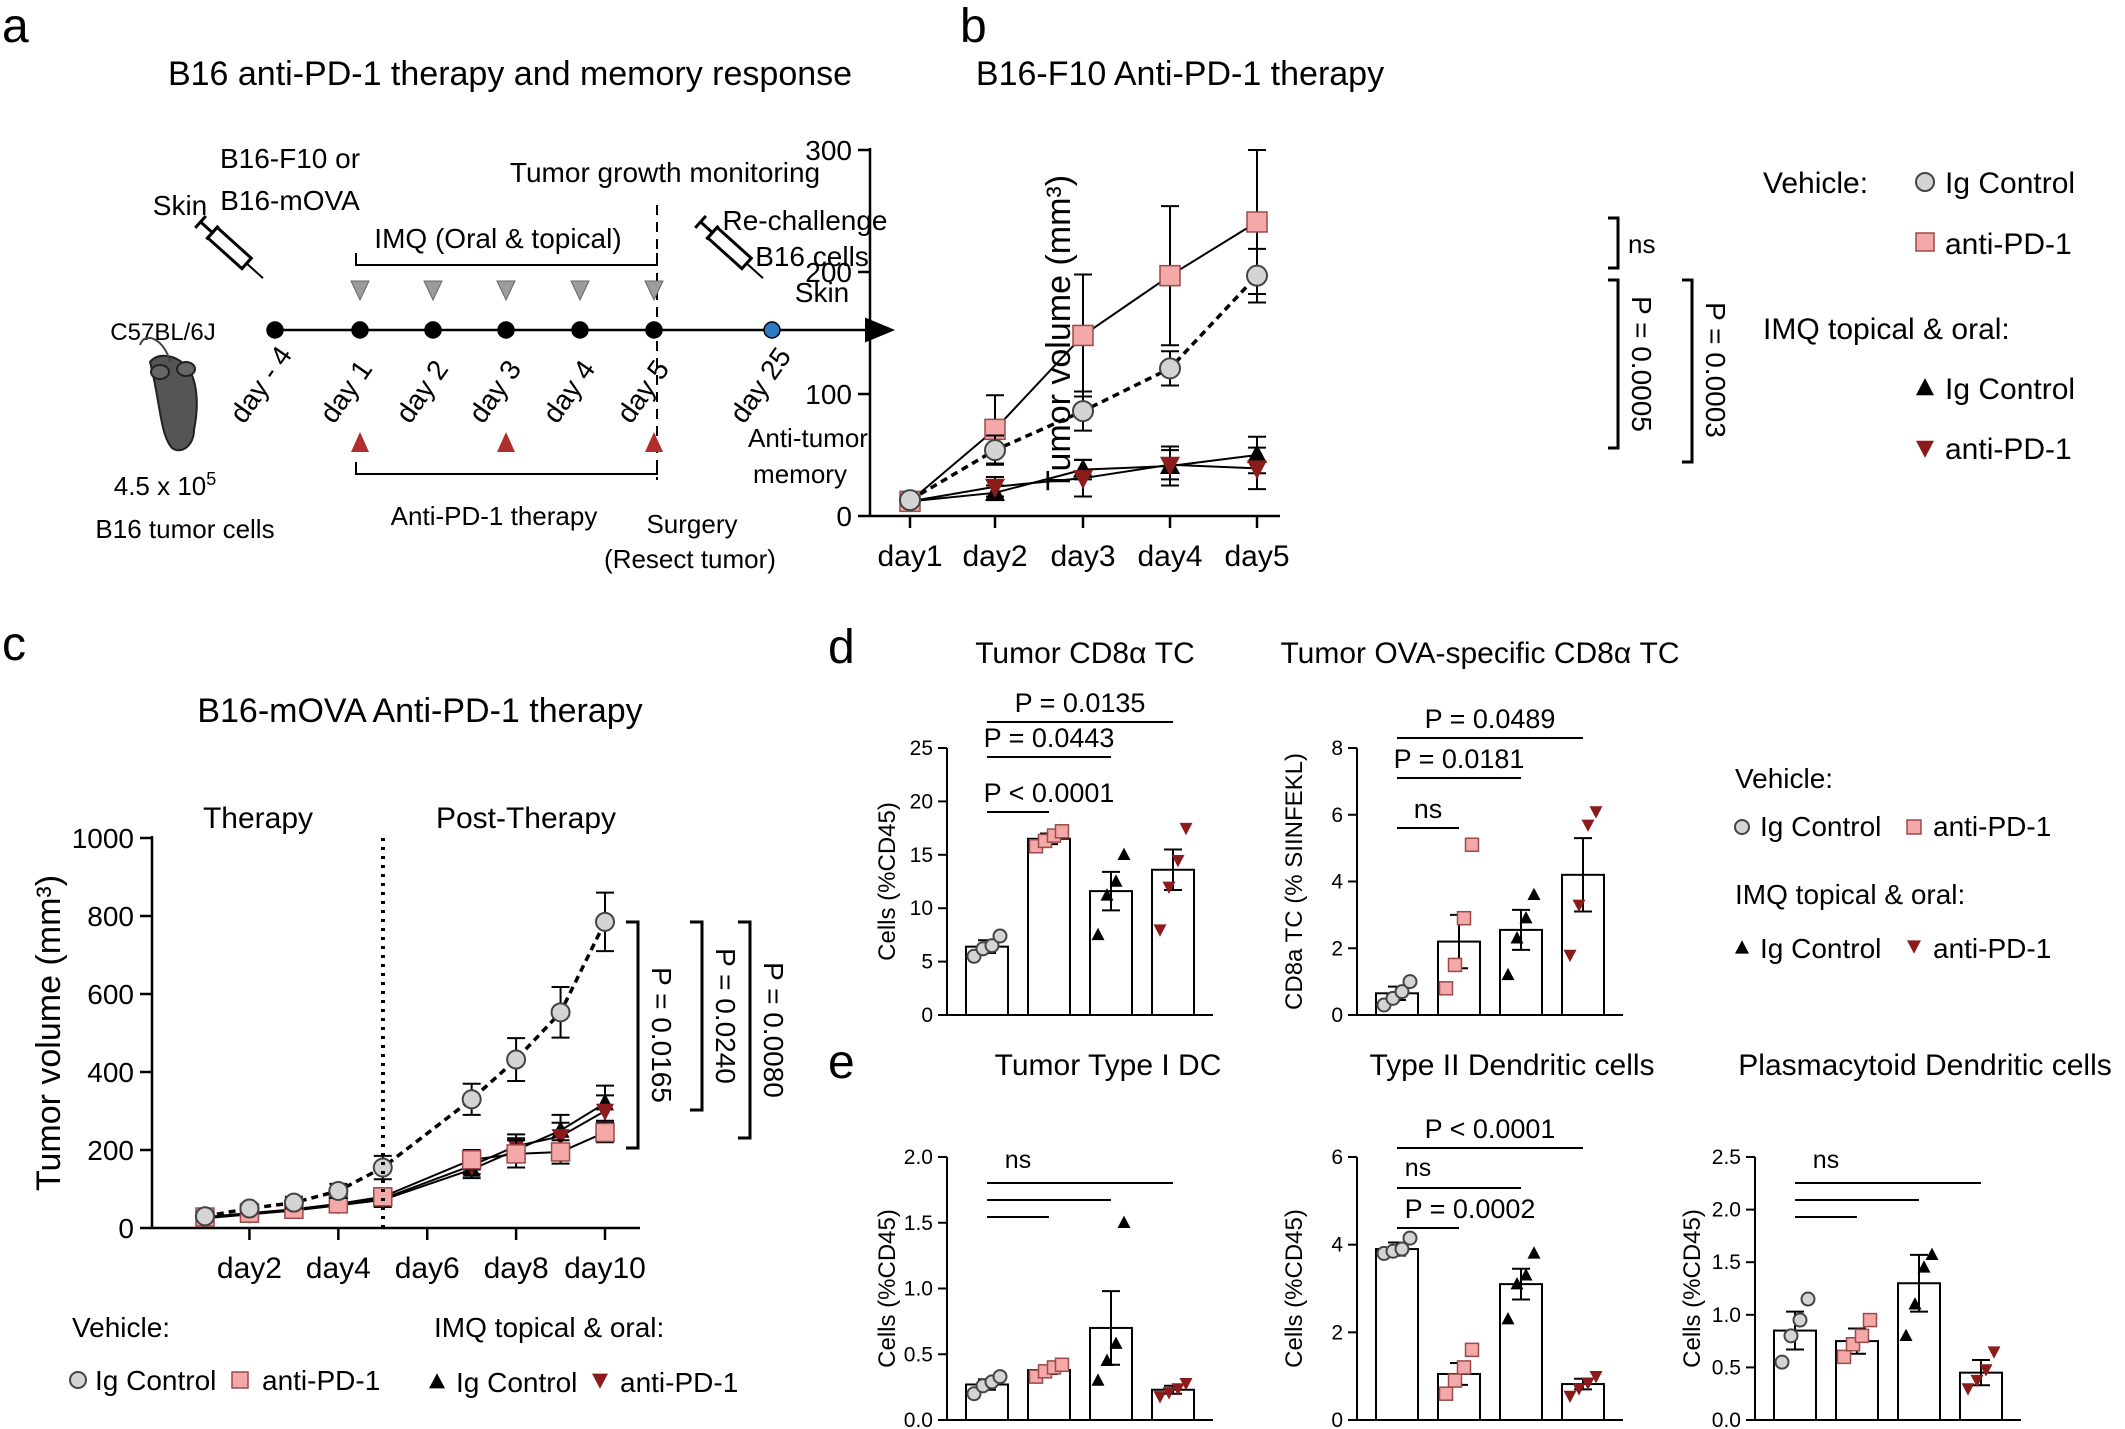  Describe the element at coordinates (994, 556) in the screenshot. I see `x-tick-label: day2` at that location.